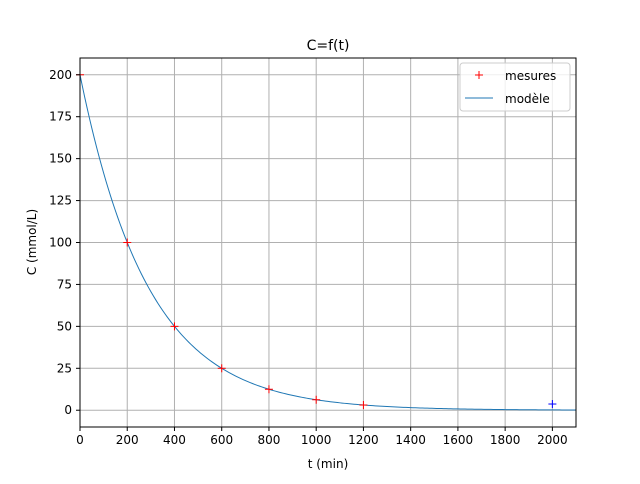 The image size is (640, 484). I want to click on x-tick-label: 1200, so click(363, 440).